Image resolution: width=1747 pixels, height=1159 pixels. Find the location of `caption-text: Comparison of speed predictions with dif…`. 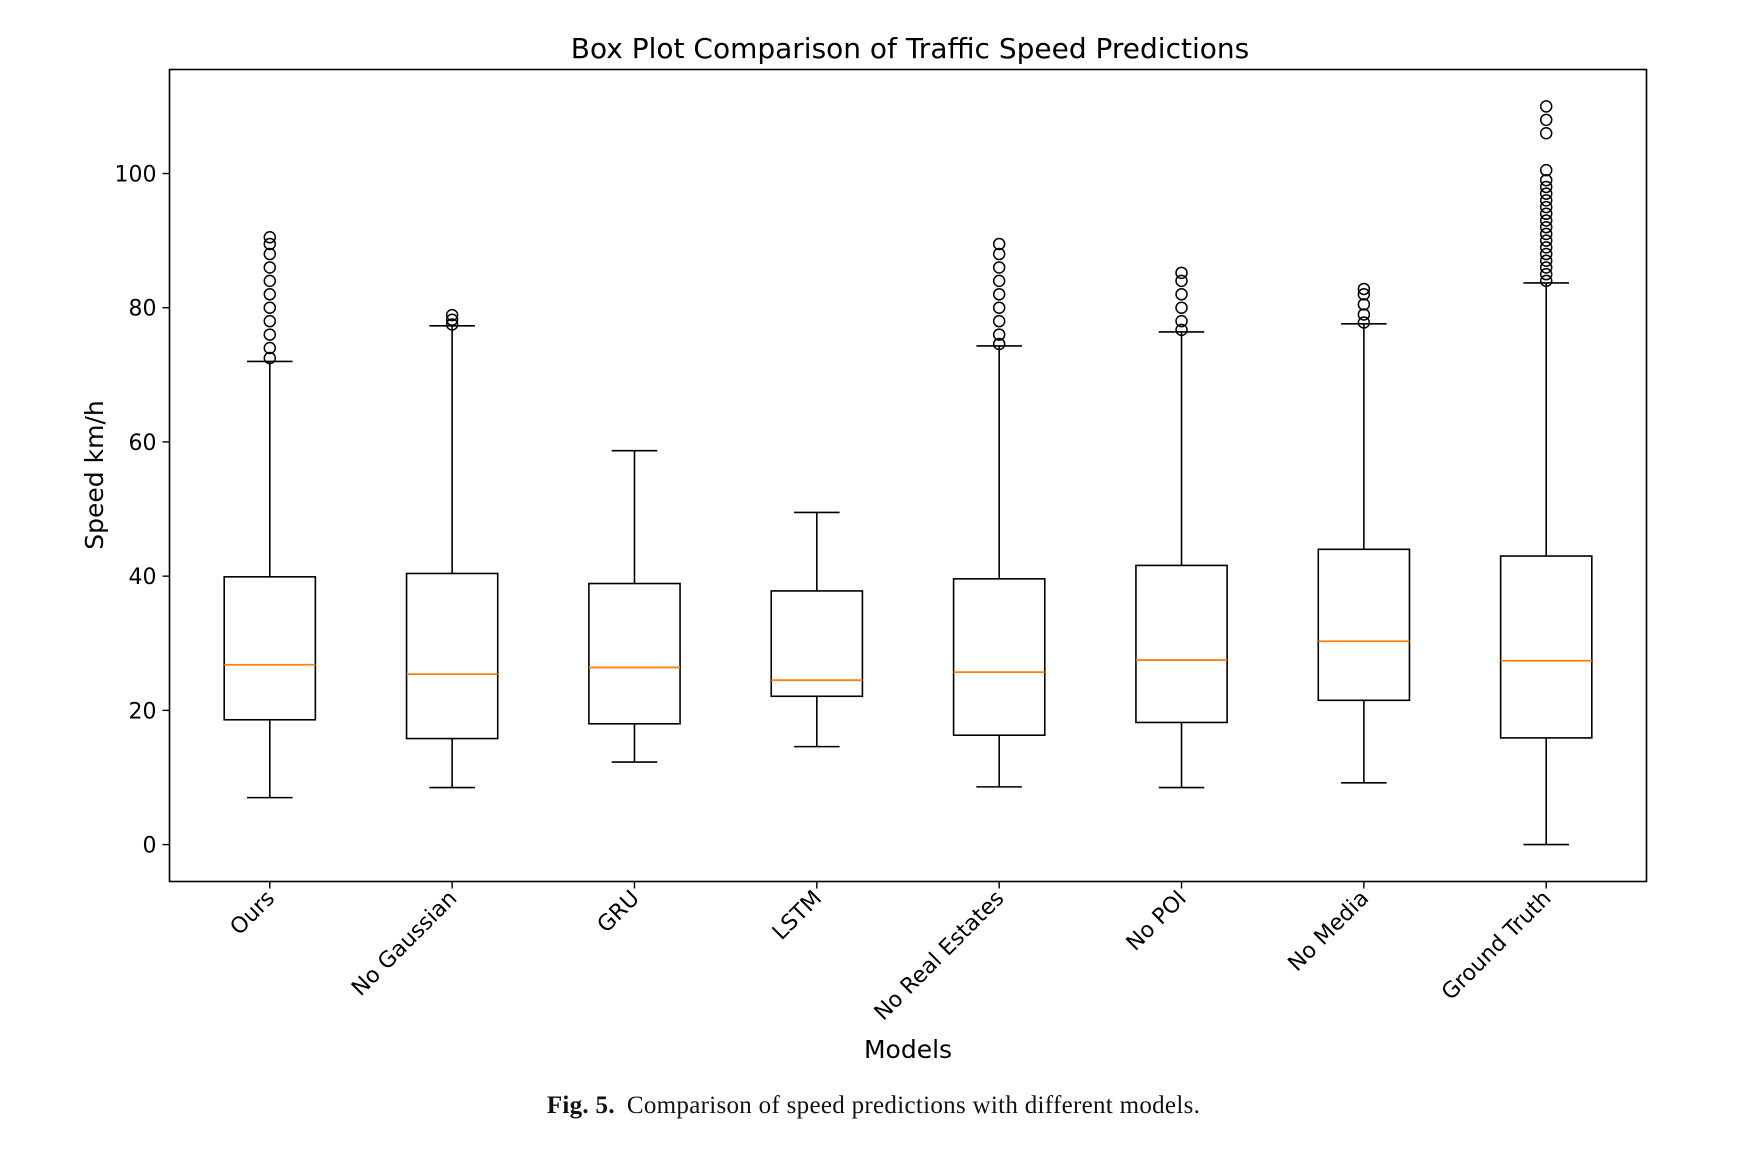

caption-text: Comparison of speed predictions with dif… is located at coordinates (913, 1105).